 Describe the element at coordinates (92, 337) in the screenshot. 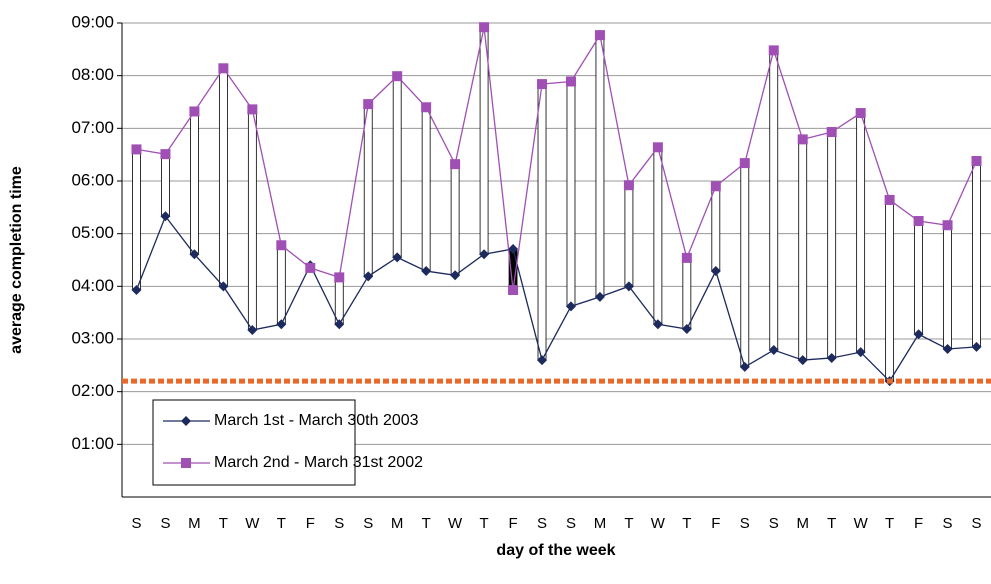

I see `y-tick-label: 03:00` at that location.